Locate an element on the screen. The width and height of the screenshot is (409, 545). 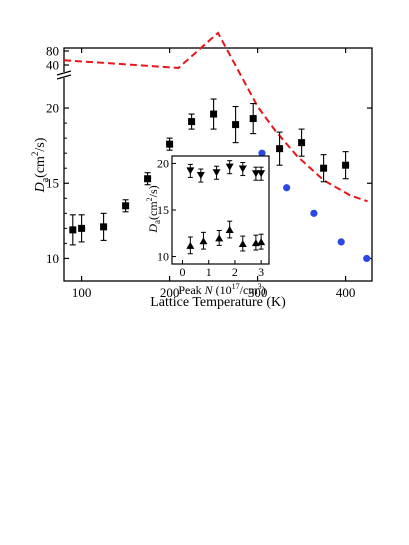
y-tick-label-upper: 80 is located at coordinates (52, 51).